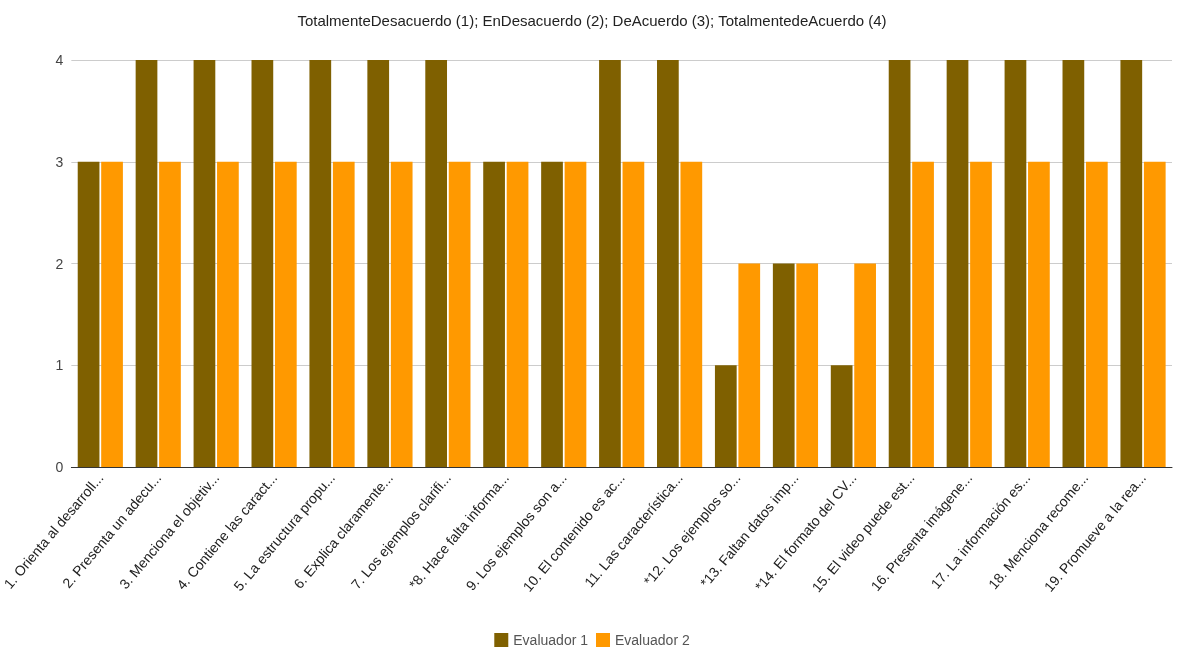 The height and width of the screenshot is (656, 1184). I want to click on chart-title: TotalmenteDesacuerdo (1); EnDesacuerdo (2); DeAcuerdo (3); TotalmentedeAcuerdo (4), so click(592, 20).